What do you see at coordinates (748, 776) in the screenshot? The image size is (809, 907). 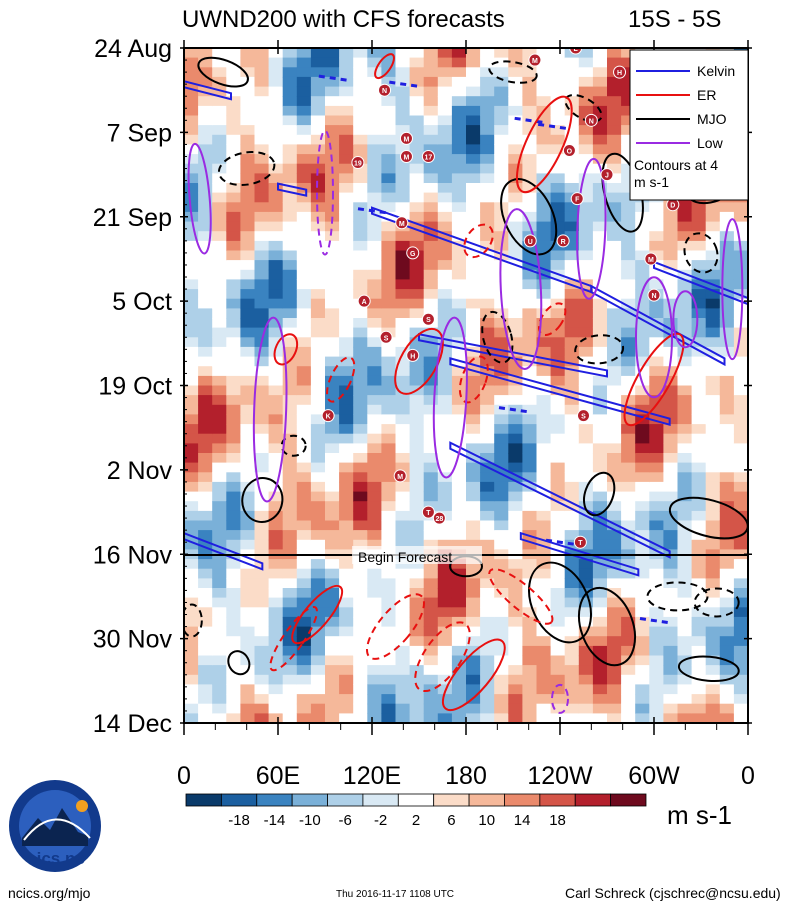 I see `x-tick-label: 0` at bounding box center [748, 776].